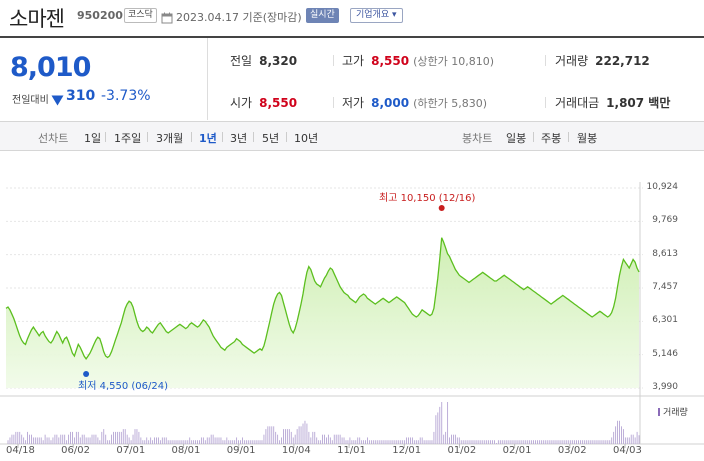 The height and width of the screenshot is (461, 704). I want to click on candle-daily: 일봉, so click(516, 138).